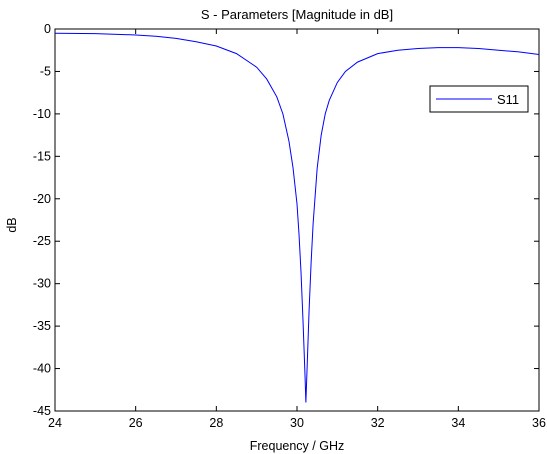  Describe the element at coordinates (539, 423) in the screenshot. I see `x-tick-label: 36` at that location.